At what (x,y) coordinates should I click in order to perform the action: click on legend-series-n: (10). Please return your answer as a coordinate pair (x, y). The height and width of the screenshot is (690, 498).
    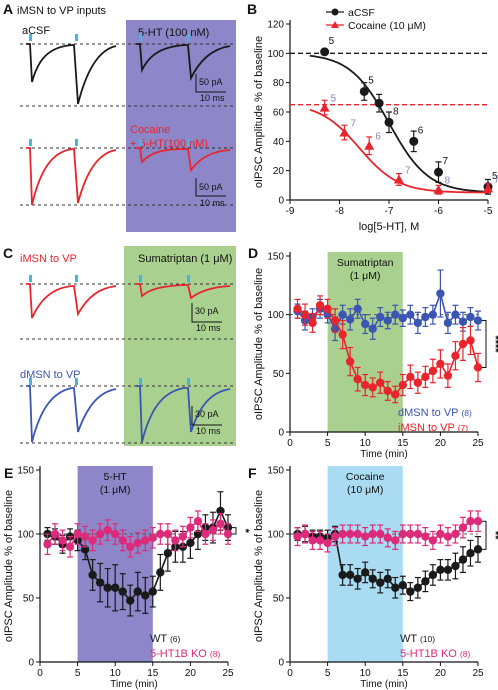
    Looking at the image, I should click on (427, 639).